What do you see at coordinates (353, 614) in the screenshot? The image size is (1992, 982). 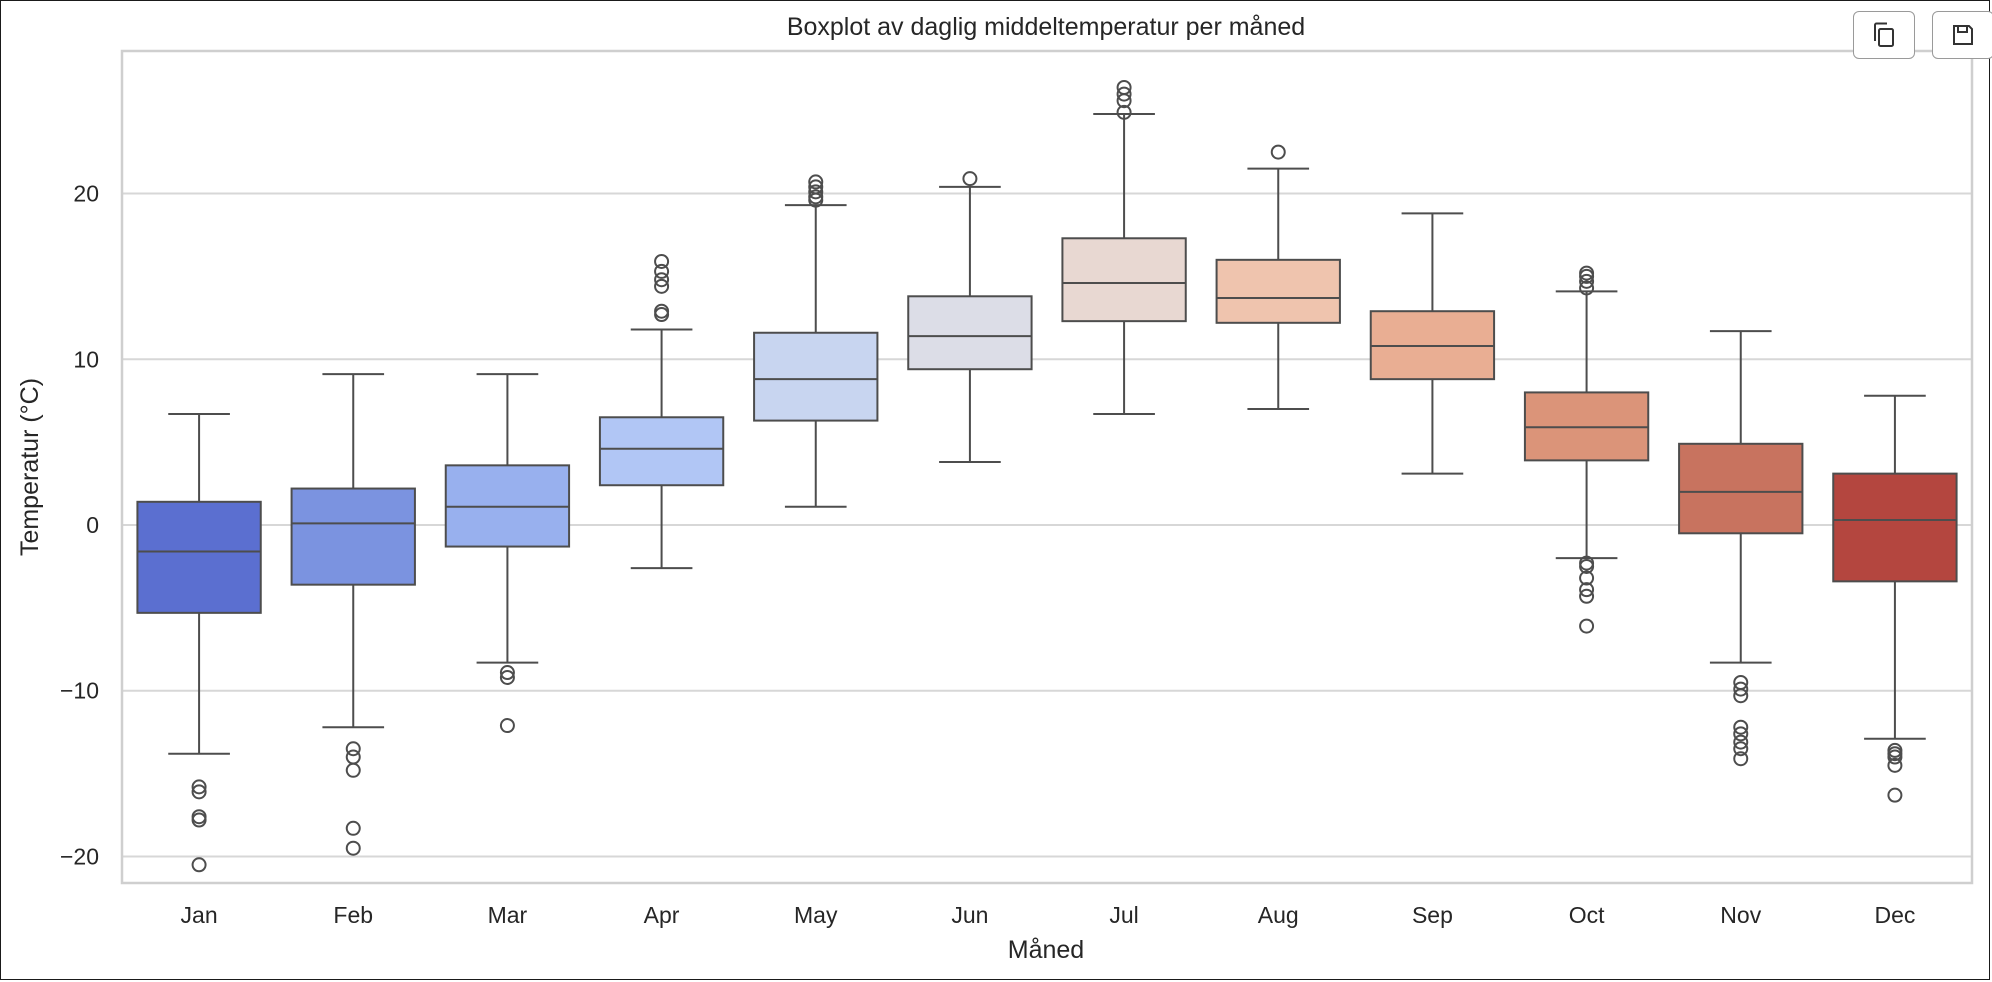 I see `box-group-feb` at bounding box center [353, 614].